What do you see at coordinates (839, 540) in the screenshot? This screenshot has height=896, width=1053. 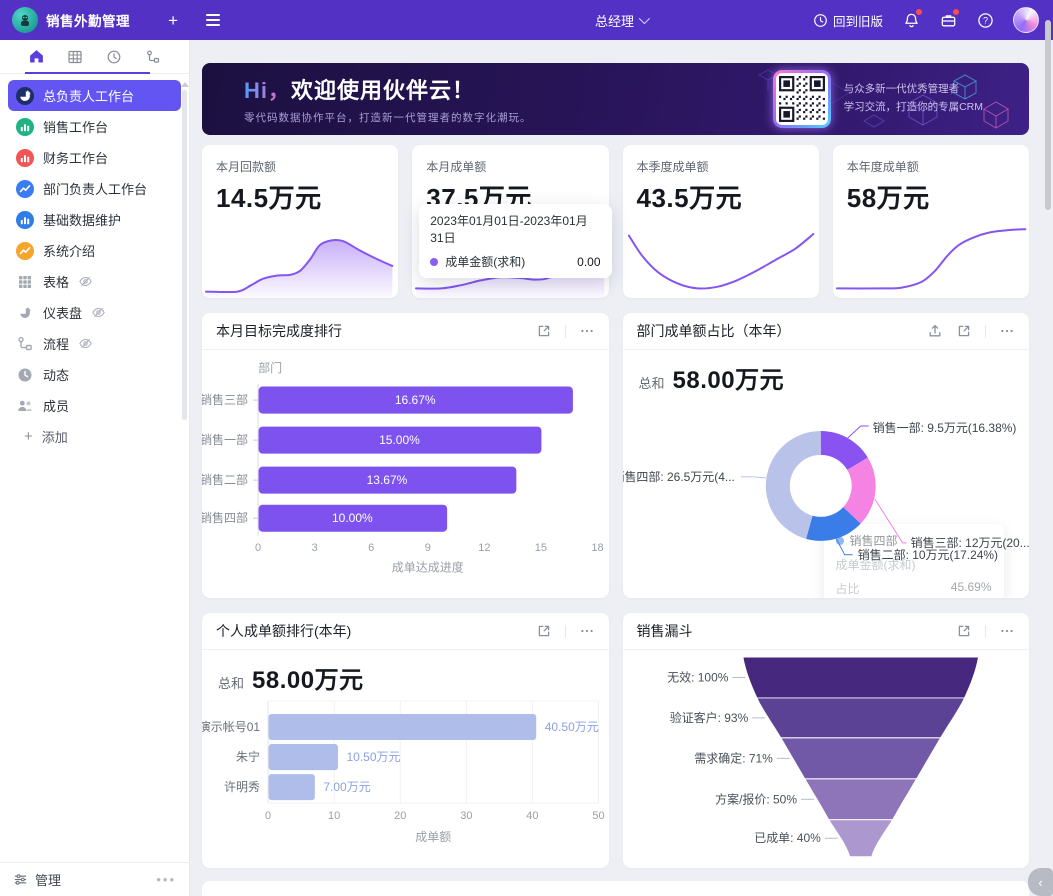 I see `tooltip-series-dot` at bounding box center [839, 540].